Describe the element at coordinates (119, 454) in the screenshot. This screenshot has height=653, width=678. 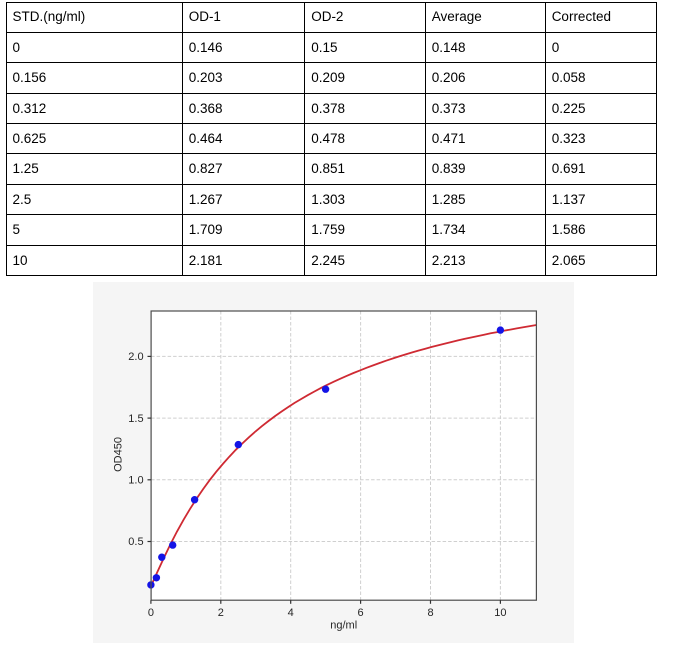
I see `svg-text: OD450` at that location.